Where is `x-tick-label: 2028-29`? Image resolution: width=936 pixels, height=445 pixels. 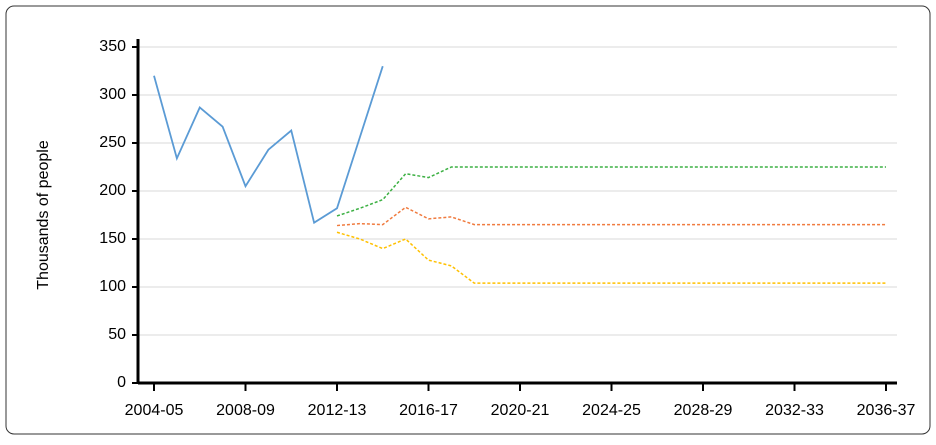 x-tick-label: 2028-29 is located at coordinates (703, 410).